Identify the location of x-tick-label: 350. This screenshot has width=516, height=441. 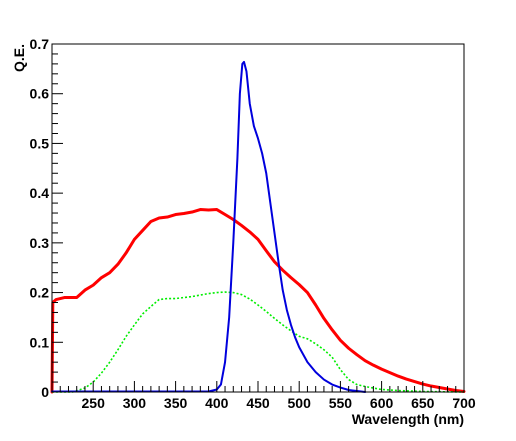
(176, 403).